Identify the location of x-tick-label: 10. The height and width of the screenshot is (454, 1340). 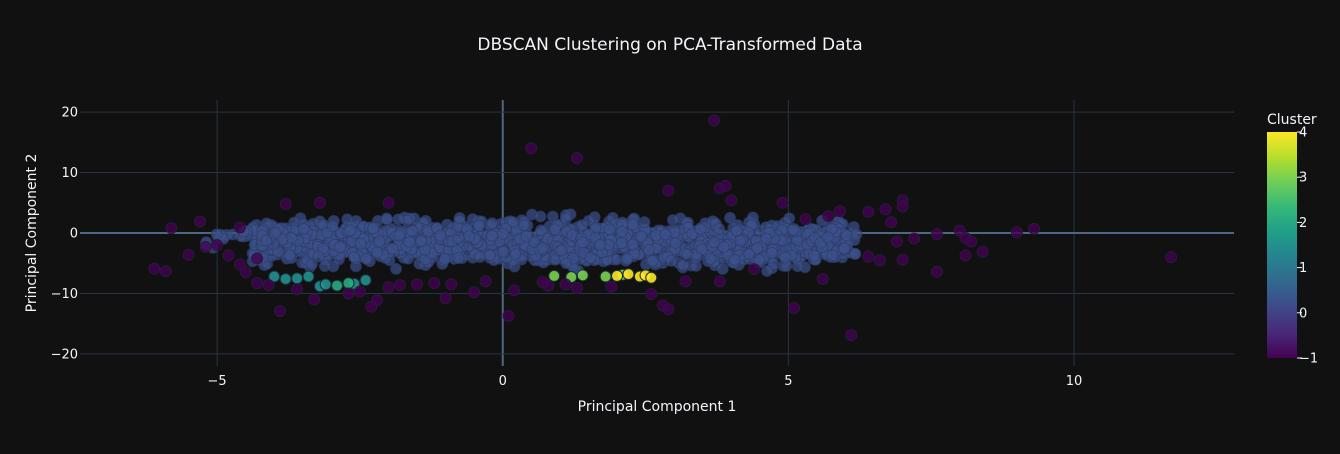
(1074, 381).